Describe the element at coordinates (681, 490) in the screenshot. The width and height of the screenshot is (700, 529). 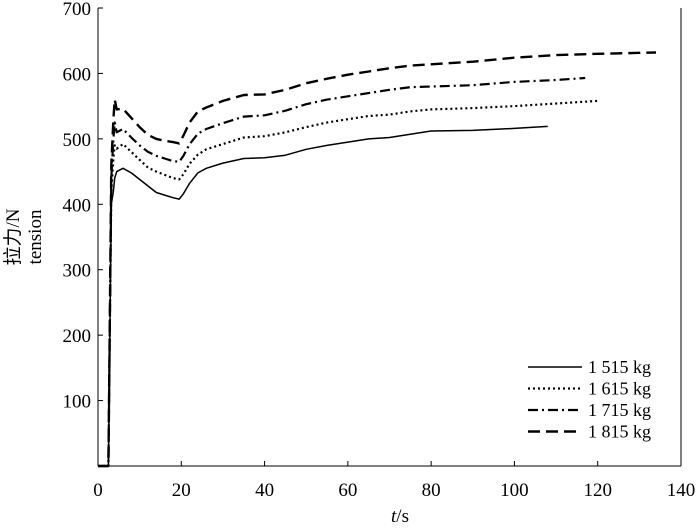
I see `x-tick-label: 140` at that location.